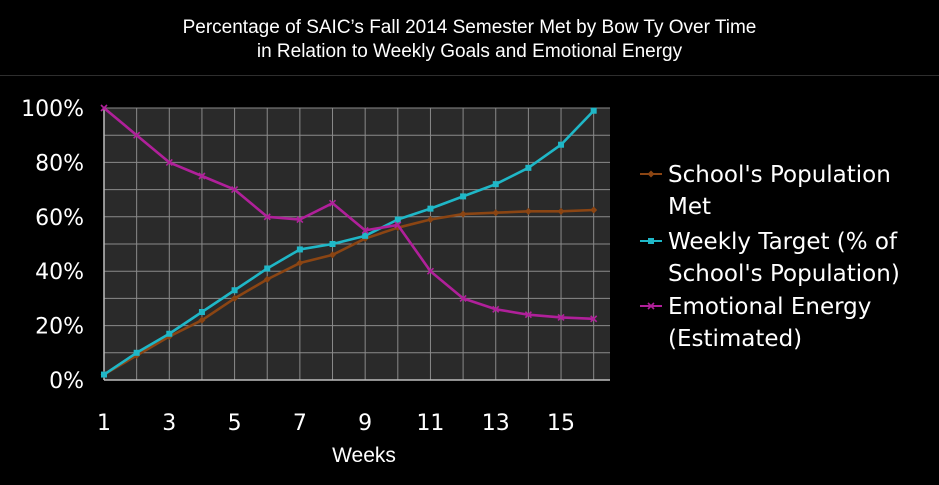 The width and height of the screenshot is (939, 485). Describe the element at coordinates (59, 272) in the screenshot. I see `y-tick-label: 40%` at that location.